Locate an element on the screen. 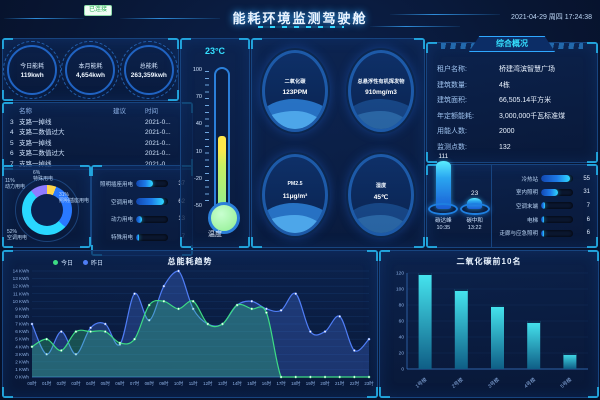  legend-label: 今日 is located at coordinates (67, 264).